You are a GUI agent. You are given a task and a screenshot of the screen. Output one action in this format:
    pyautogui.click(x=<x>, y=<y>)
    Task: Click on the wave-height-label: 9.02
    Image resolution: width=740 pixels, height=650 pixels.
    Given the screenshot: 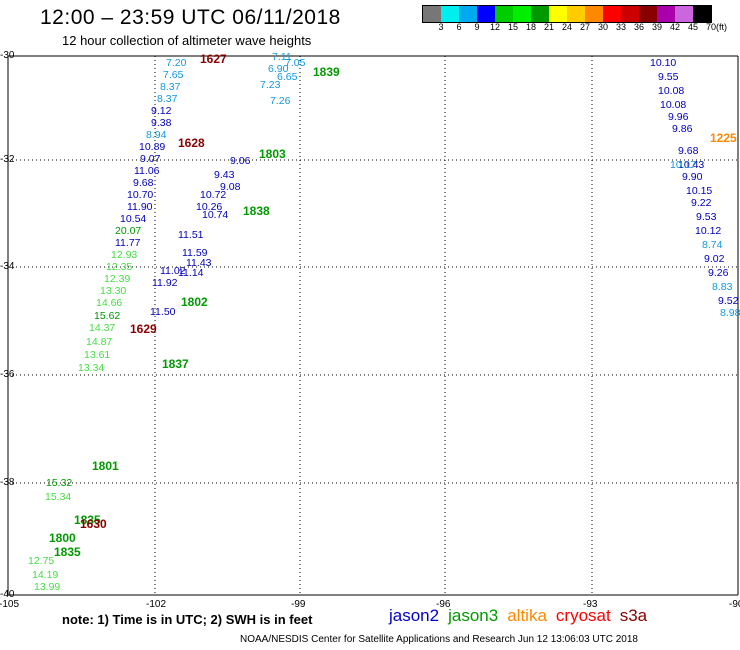 What is the action you would take?
    pyautogui.click(x=714, y=259)
    